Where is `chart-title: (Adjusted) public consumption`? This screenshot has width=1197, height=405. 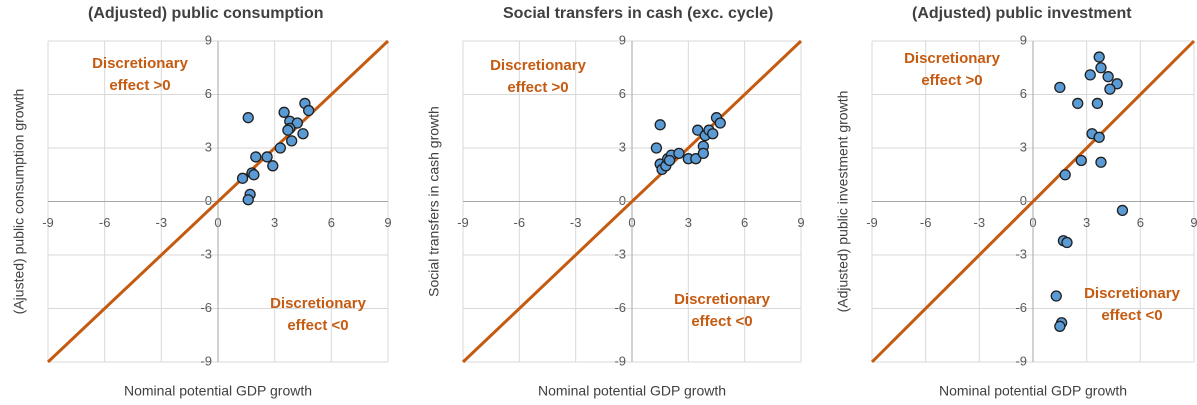 chart-title: (Adjusted) public consumption is located at coordinates (206, 13).